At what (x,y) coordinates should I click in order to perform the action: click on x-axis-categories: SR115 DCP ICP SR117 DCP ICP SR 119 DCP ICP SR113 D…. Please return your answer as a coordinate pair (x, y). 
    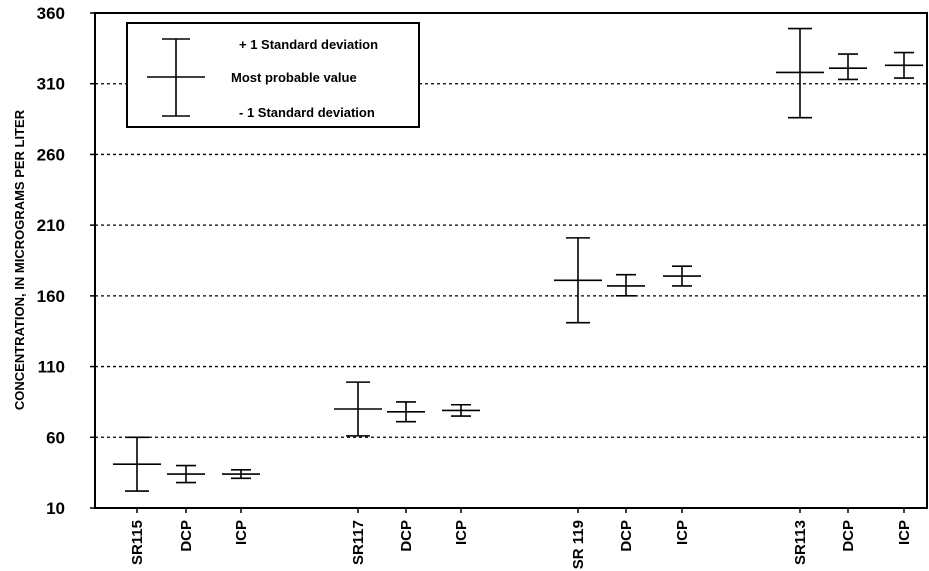
    Looking at the image, I should click on (521, 538).